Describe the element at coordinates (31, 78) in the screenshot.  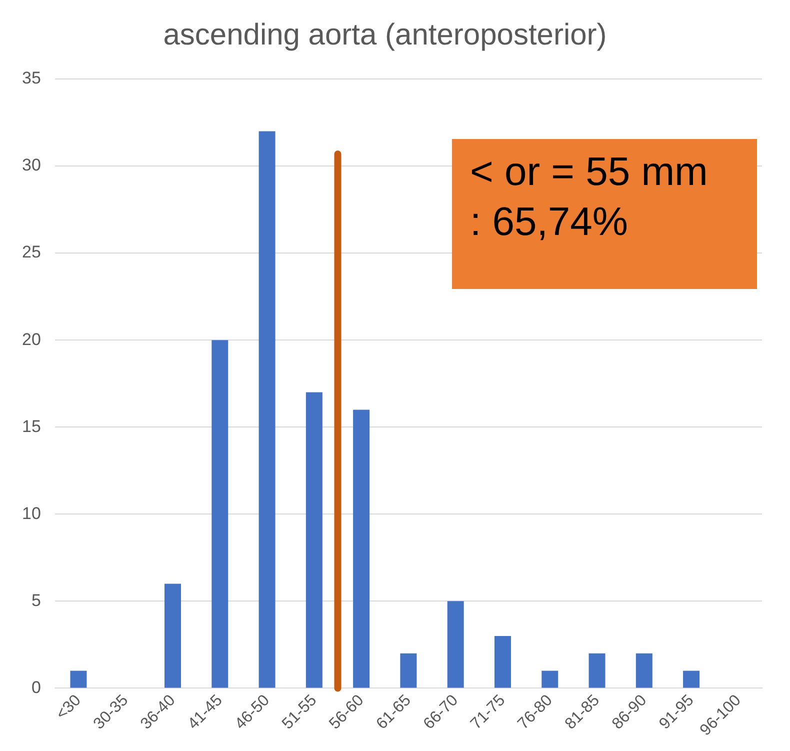
I see `y-tick-label: 35` at that location.